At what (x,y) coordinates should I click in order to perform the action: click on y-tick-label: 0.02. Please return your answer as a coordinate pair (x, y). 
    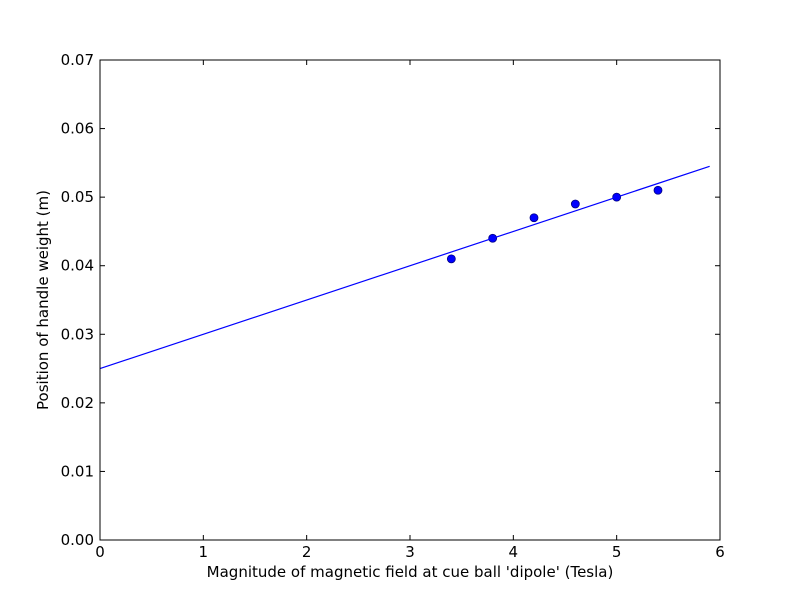
    Looking at the image, I should click on (77, 403).